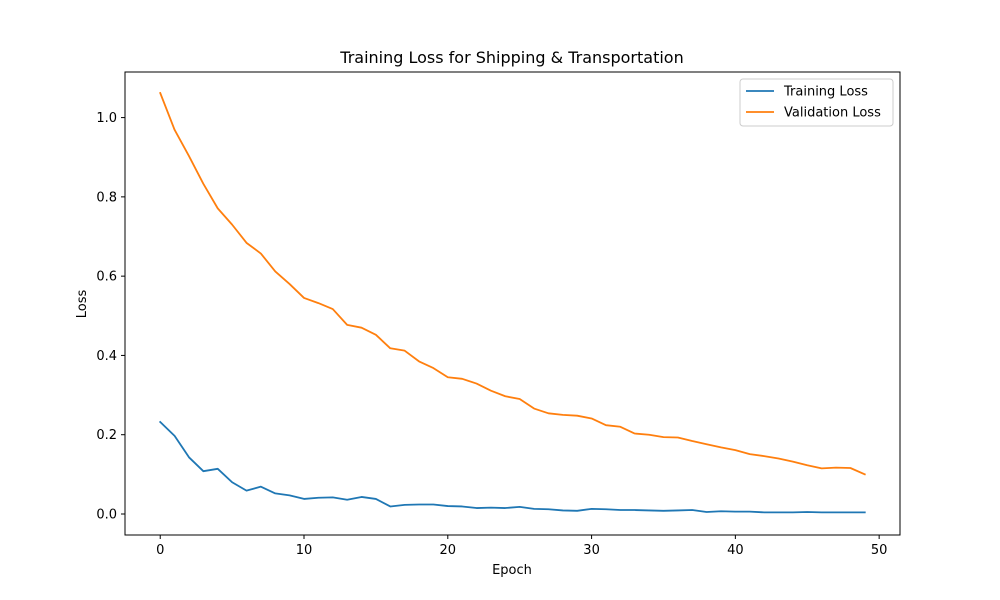 The width and height of the screenshot is (1000, 600). Describe the element at coordinates (106, 514) in the screenshot. I see `y-tick-label: 0.0` at that location.